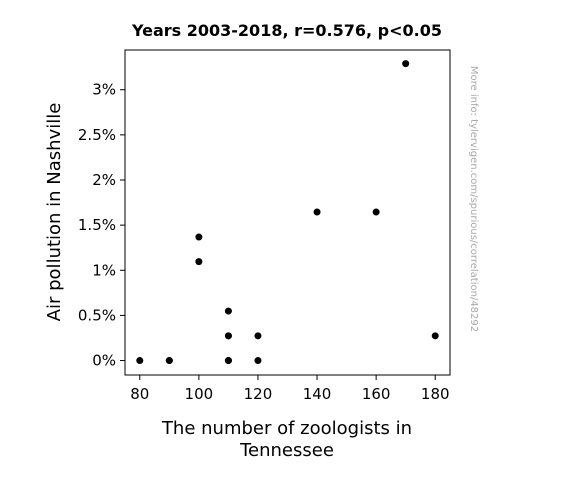 This screenshot has height=504, width=575. I want to click on y-tick-label: 1%, so click(104, 270).